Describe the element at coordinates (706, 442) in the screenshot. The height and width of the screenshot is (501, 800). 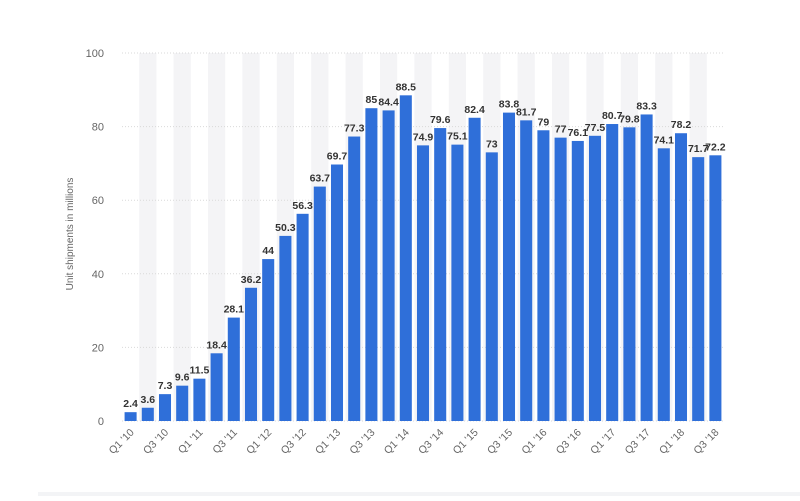
I see `x-tick-label: Q3 '18` at that location.